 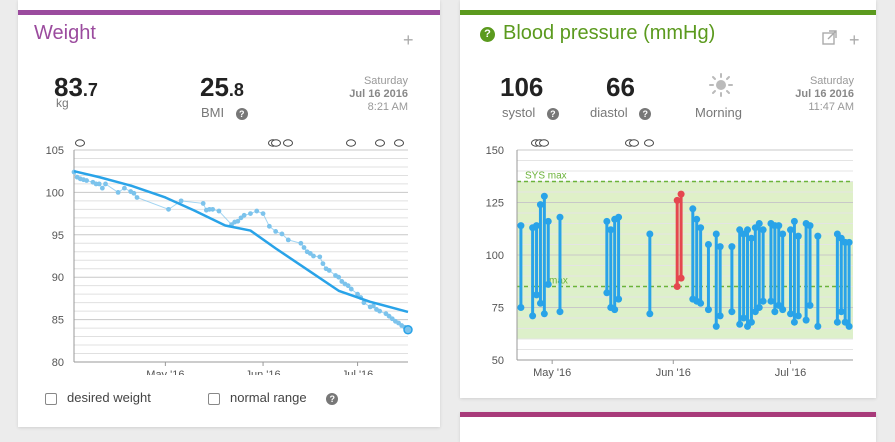 What do you see at coordinates (165, 372) in the screenshot?
I see `x-tick-label: May '16` at bounding box center [165, 372].